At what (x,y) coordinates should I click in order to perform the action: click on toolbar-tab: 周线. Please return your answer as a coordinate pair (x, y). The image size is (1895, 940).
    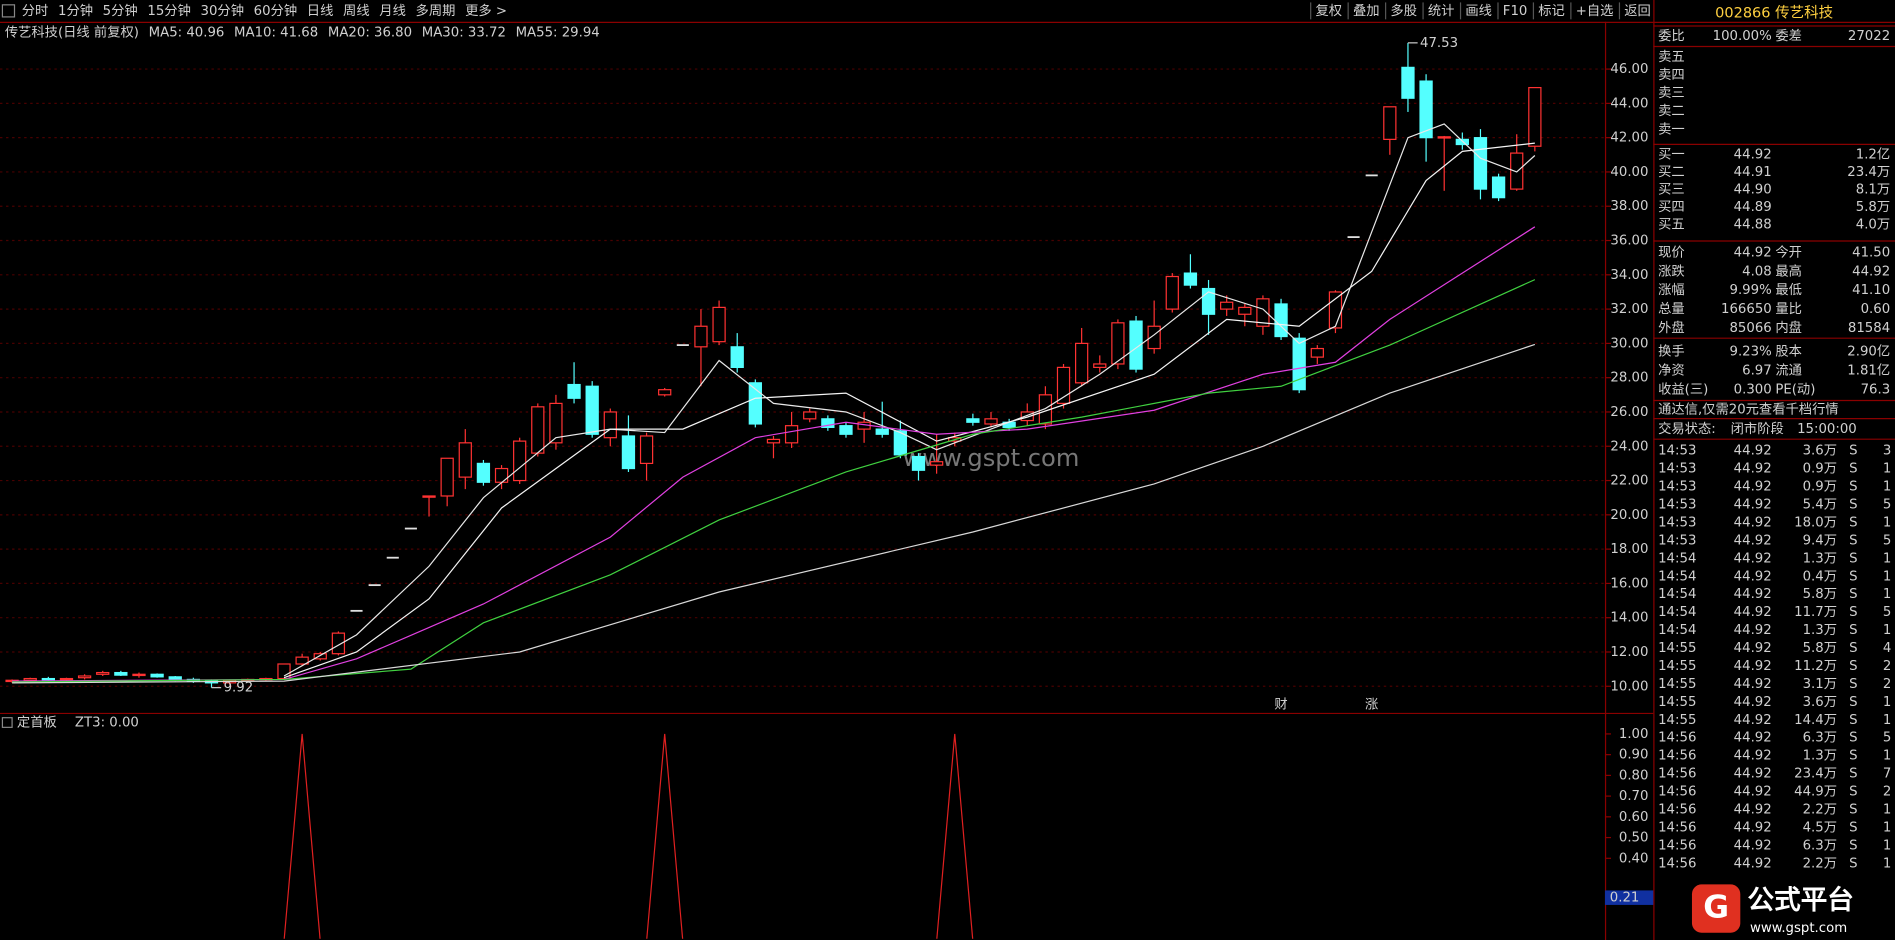
    Looking at the image, I should click on (356, 11).